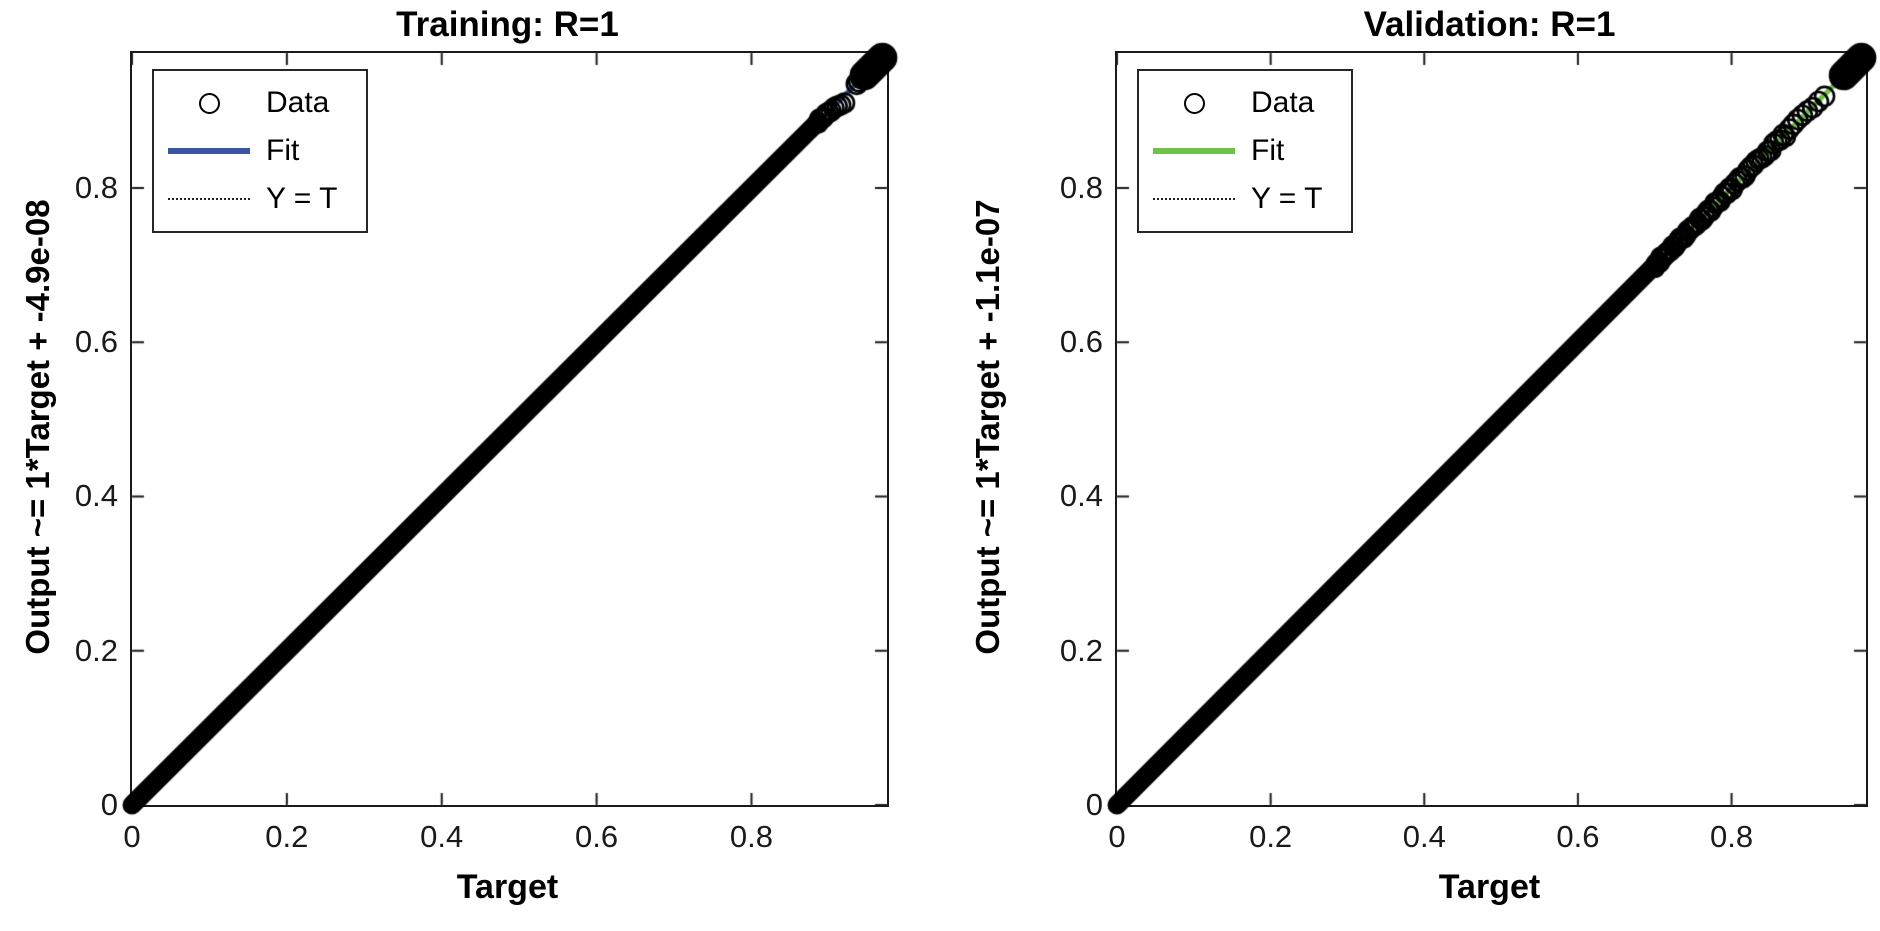 The height and width of the screenshot is (931, 1880). Describe the element at coordinates (37, 427) in the screenshot. I see `training-y-axis-label: Output ~= 1*Target + -4.9e-08` at that location.